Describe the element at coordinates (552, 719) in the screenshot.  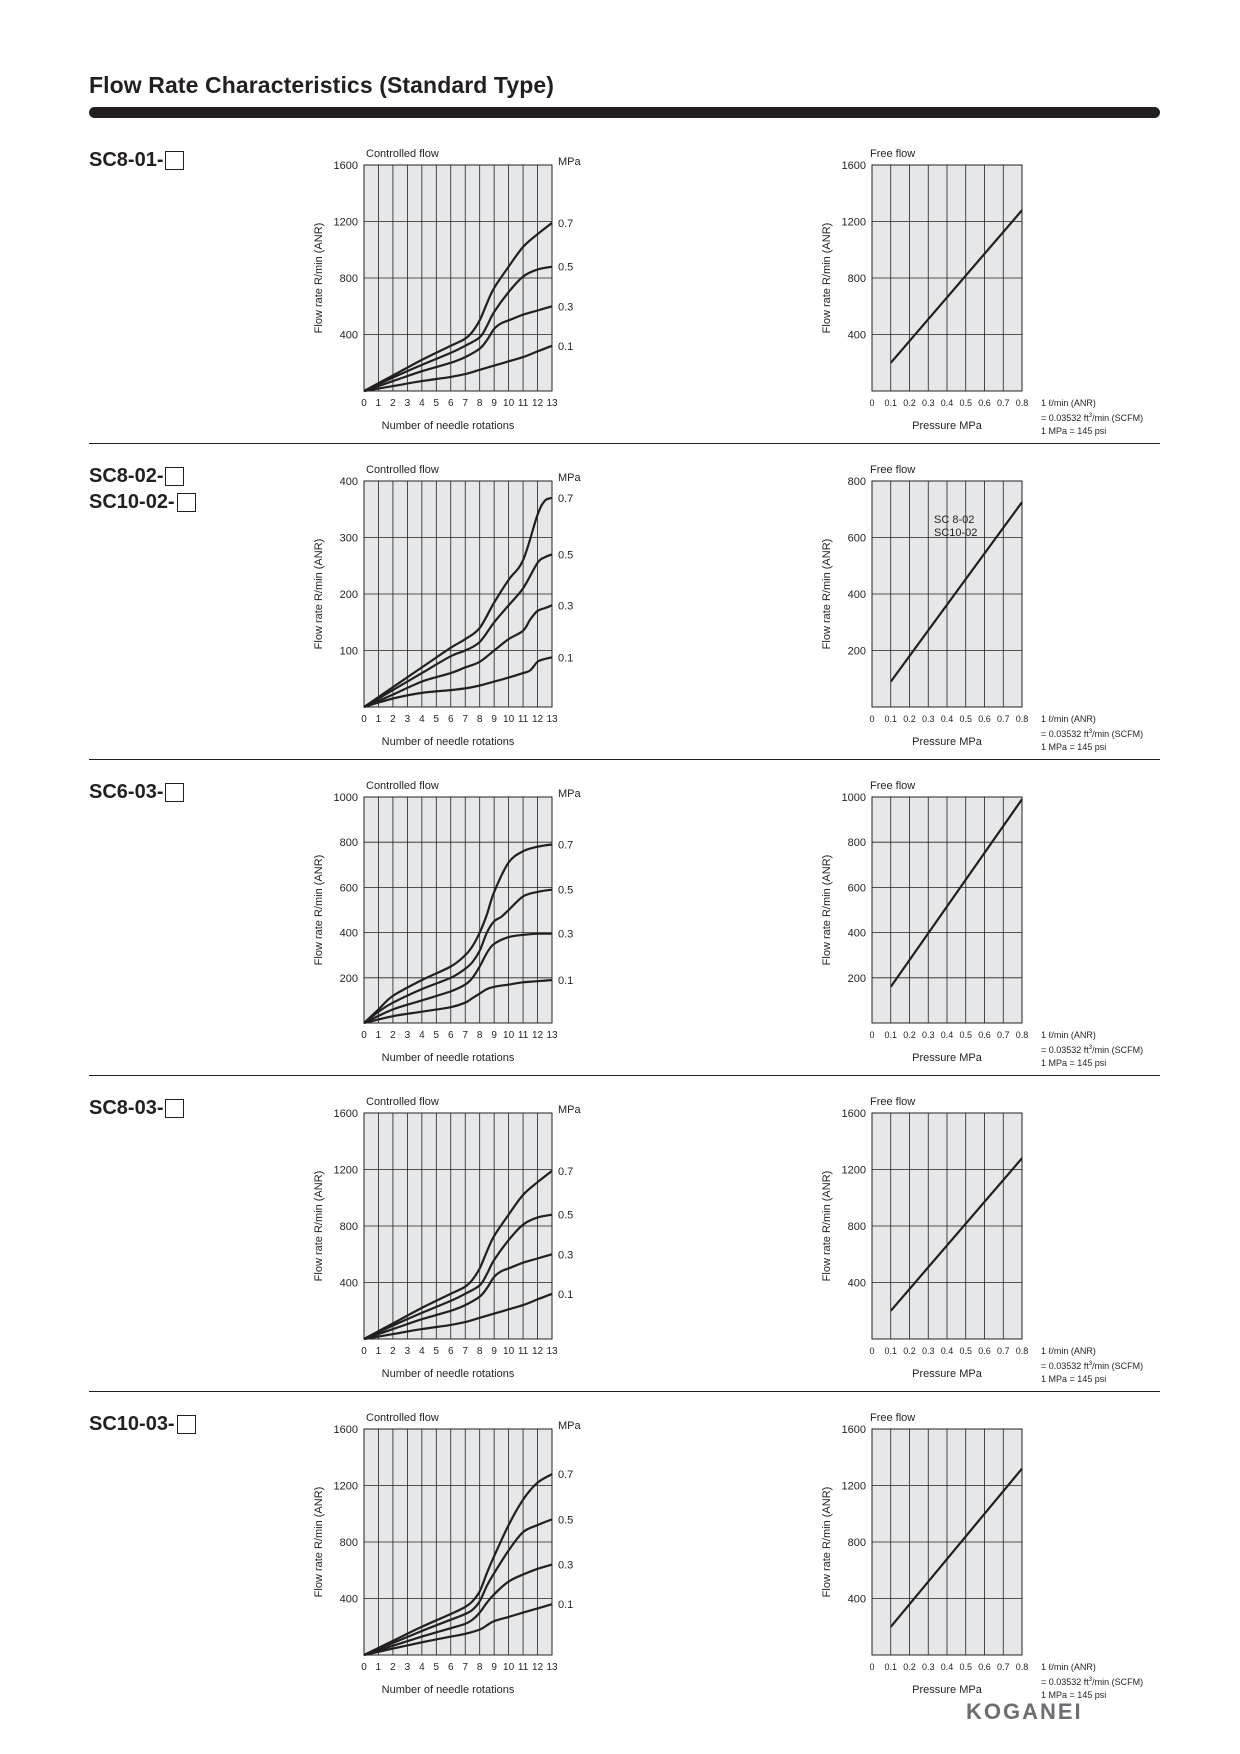
I see `x-tick-label: 13` at that location.